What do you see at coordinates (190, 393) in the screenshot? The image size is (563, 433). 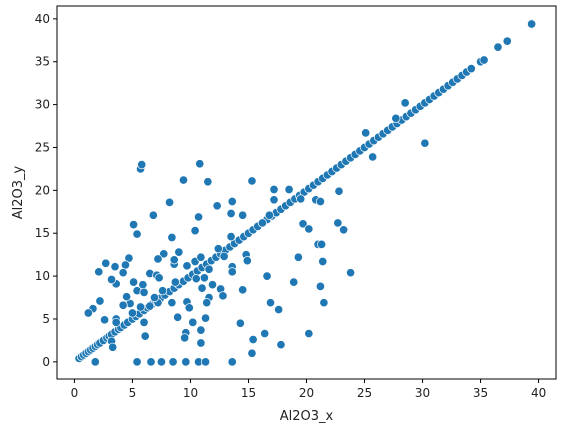 I see `x-tick-label: 10` at bounding box center [190, 393].